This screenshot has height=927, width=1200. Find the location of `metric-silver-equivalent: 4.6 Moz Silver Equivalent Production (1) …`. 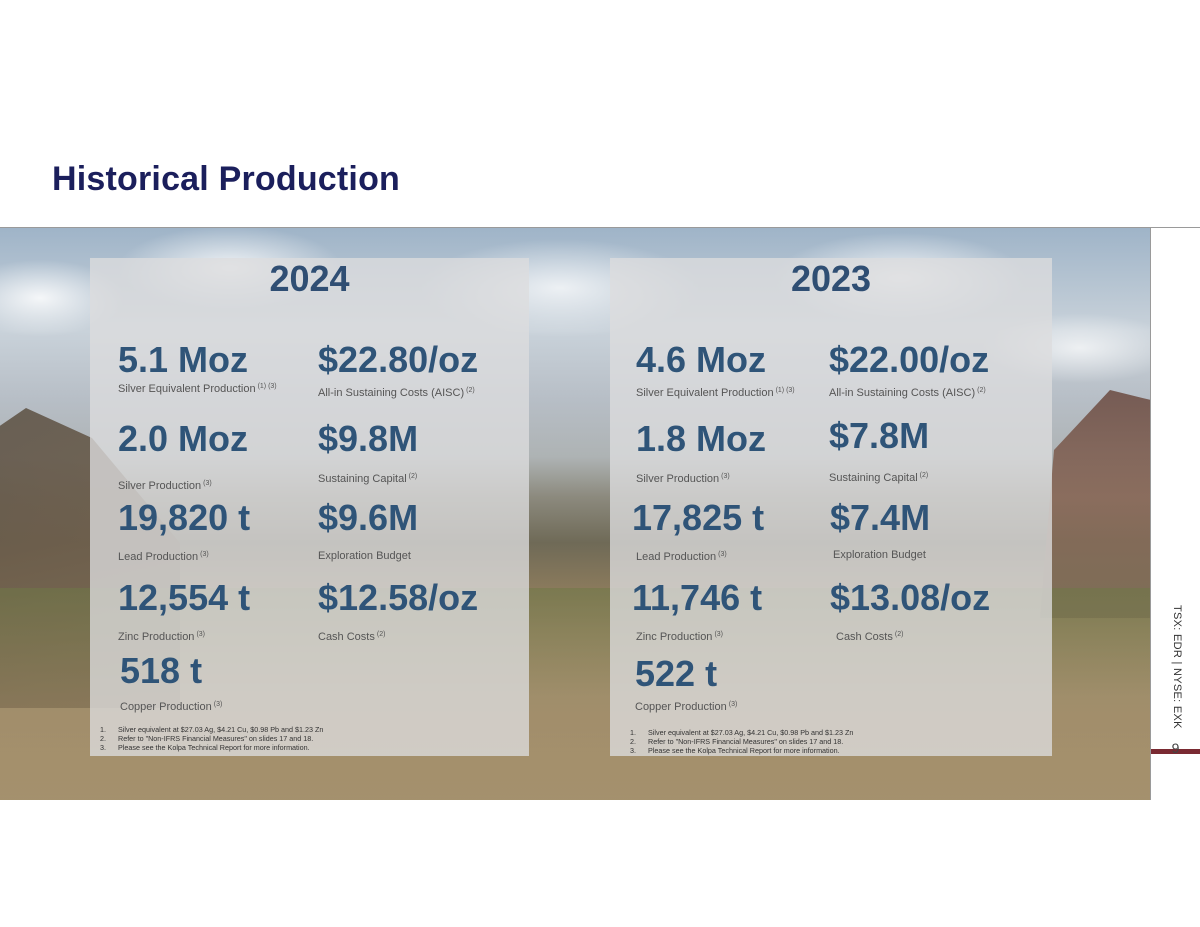

metric-silver-equivalent: 4.6 Moz Silver Equivalent Production (1) … is located at coordinates (715, 370).